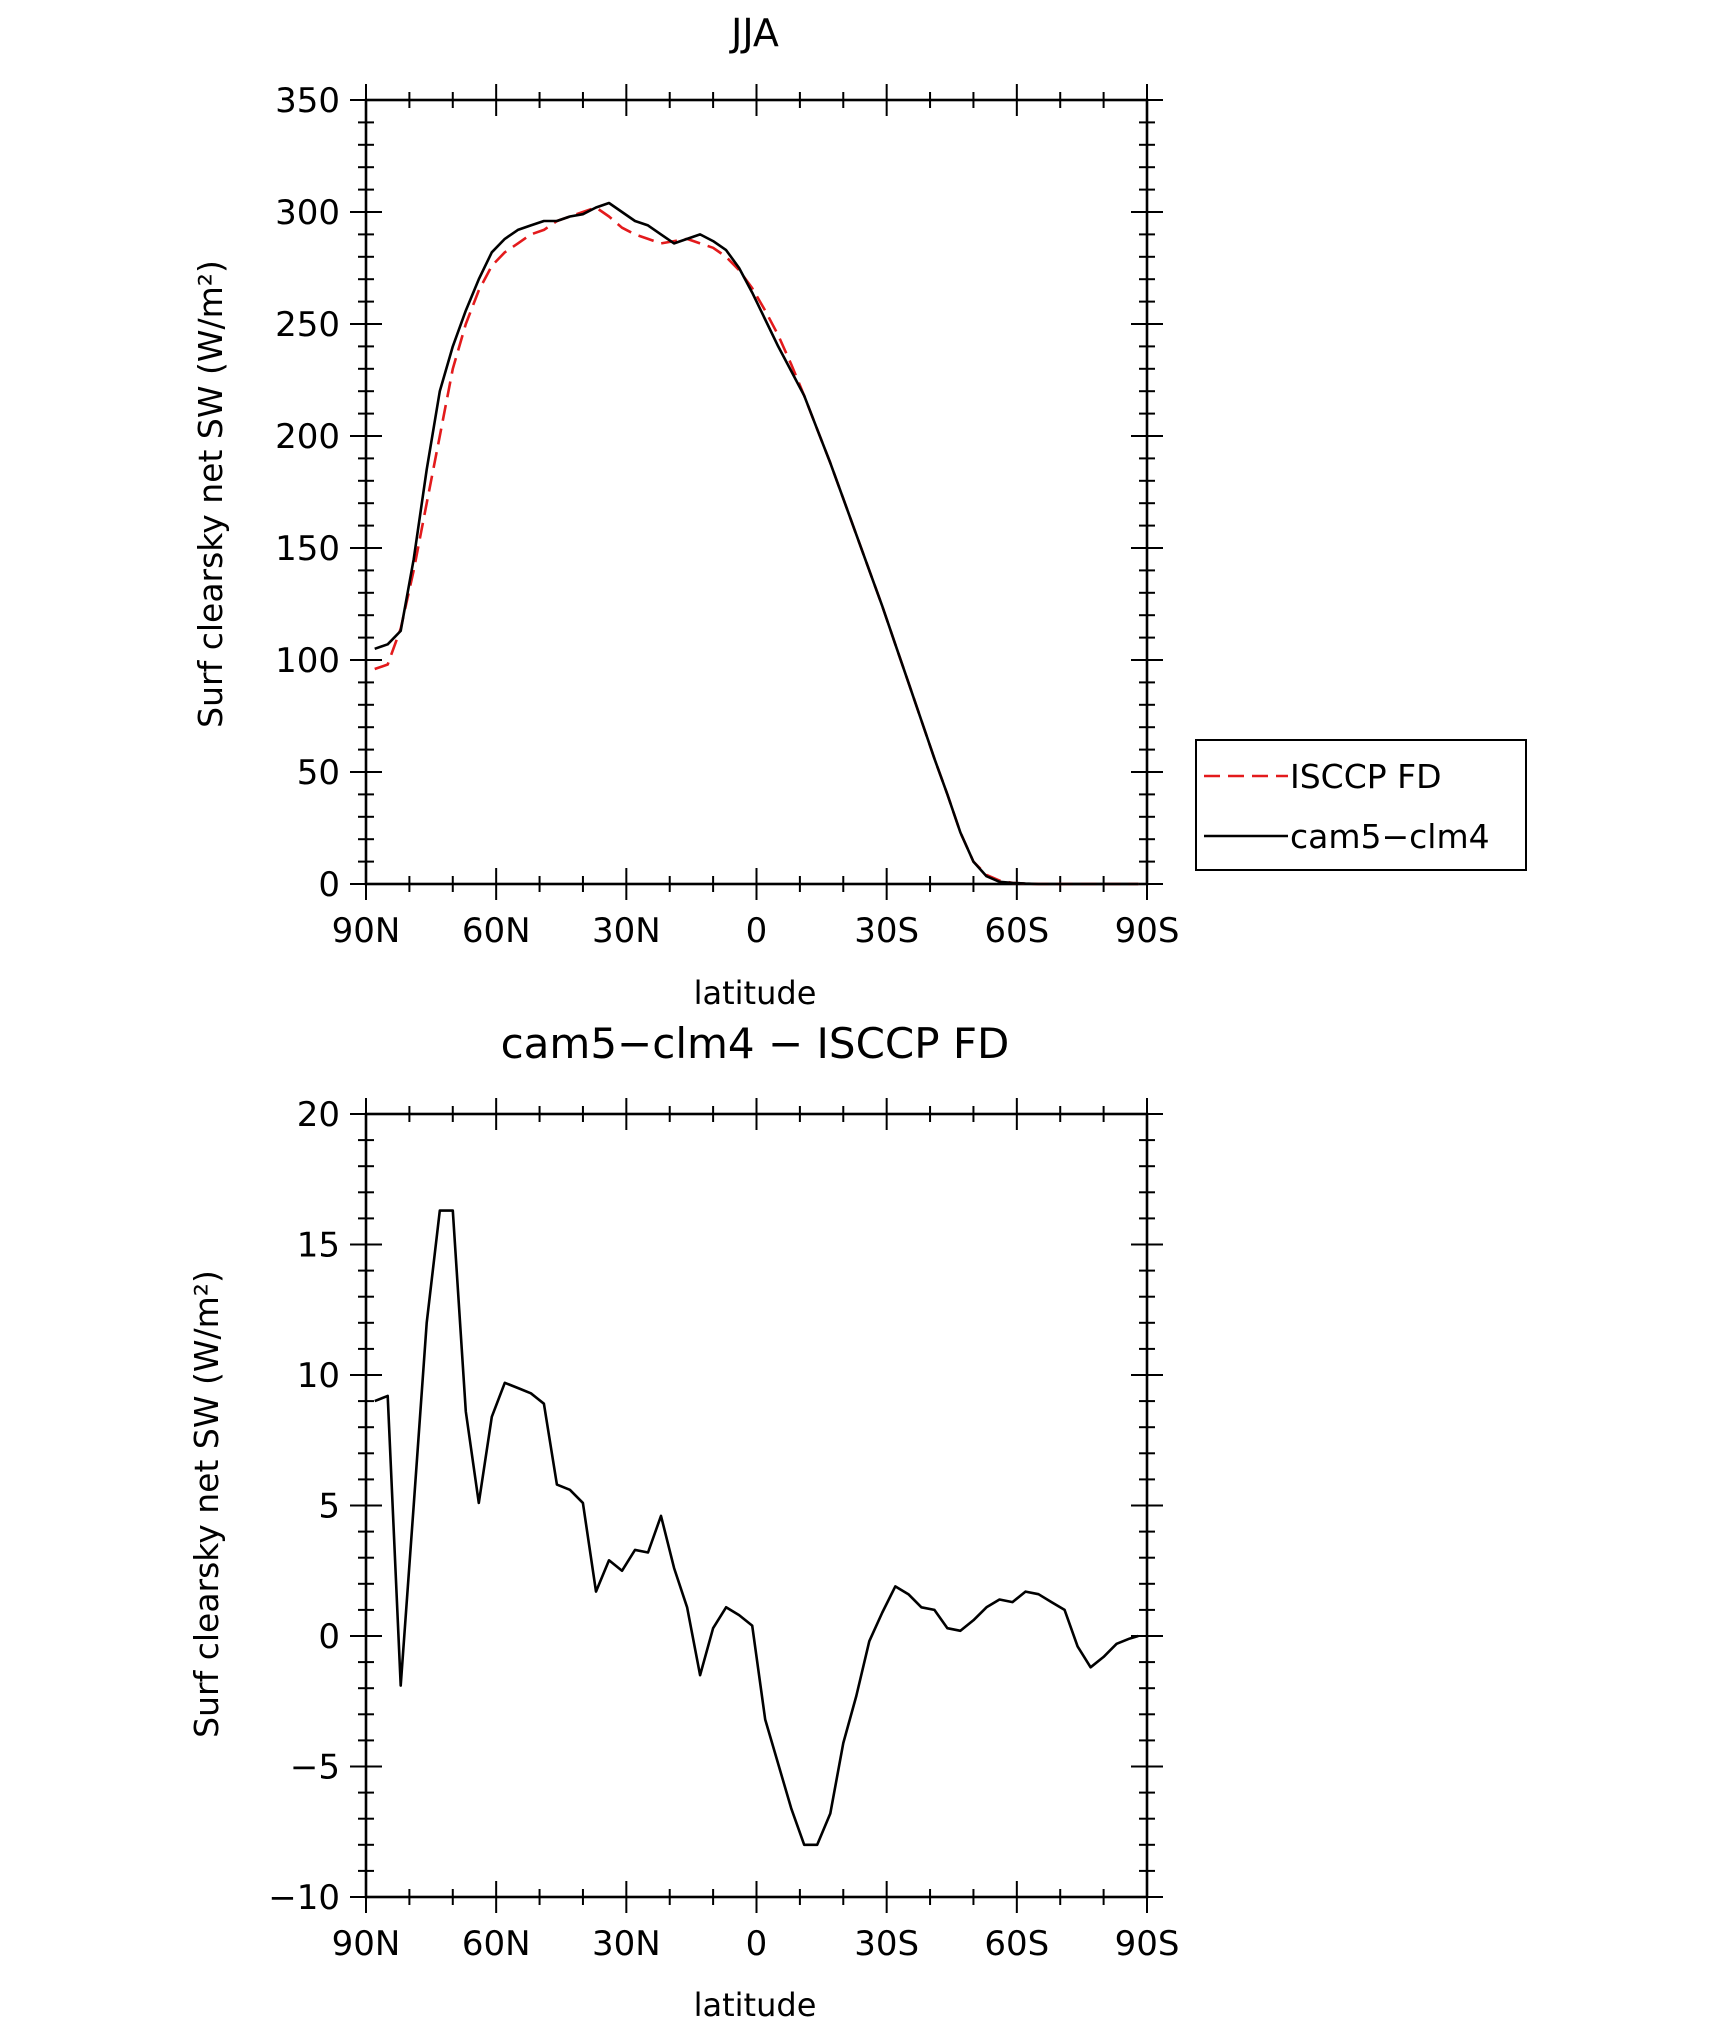 Image resolution: width=1710 pixels, height=2021 pixels. Describe the element at coordinates (307, 213) in the screenshot. I see `y-tick-label: 300` at that location.